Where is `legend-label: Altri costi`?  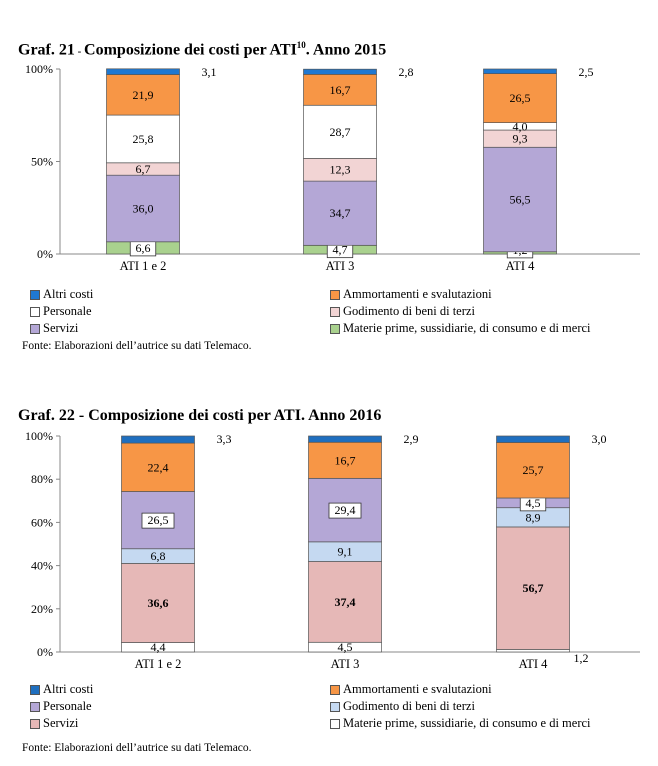
legend-label: Altri costi is located at coordinates (68, 689).